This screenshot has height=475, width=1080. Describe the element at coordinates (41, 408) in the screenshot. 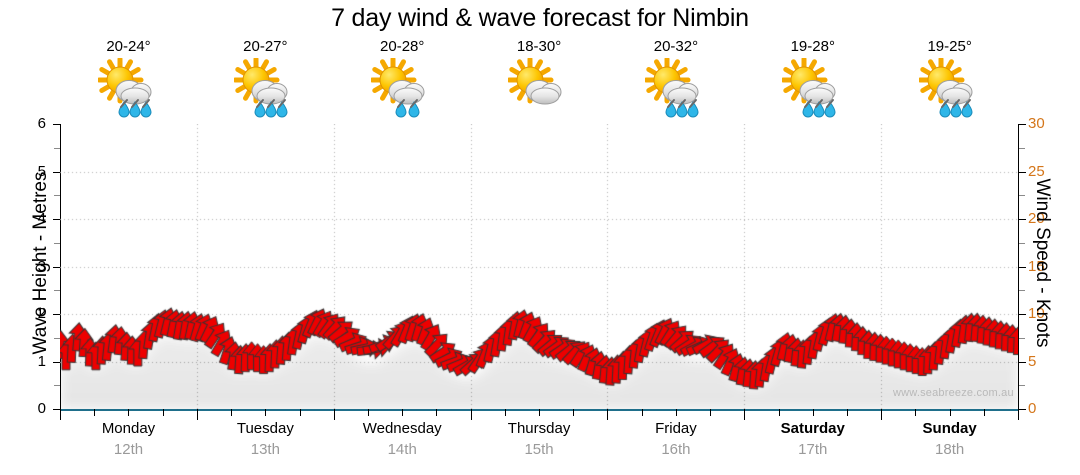

I see `left-tick-label: 0` at that location.